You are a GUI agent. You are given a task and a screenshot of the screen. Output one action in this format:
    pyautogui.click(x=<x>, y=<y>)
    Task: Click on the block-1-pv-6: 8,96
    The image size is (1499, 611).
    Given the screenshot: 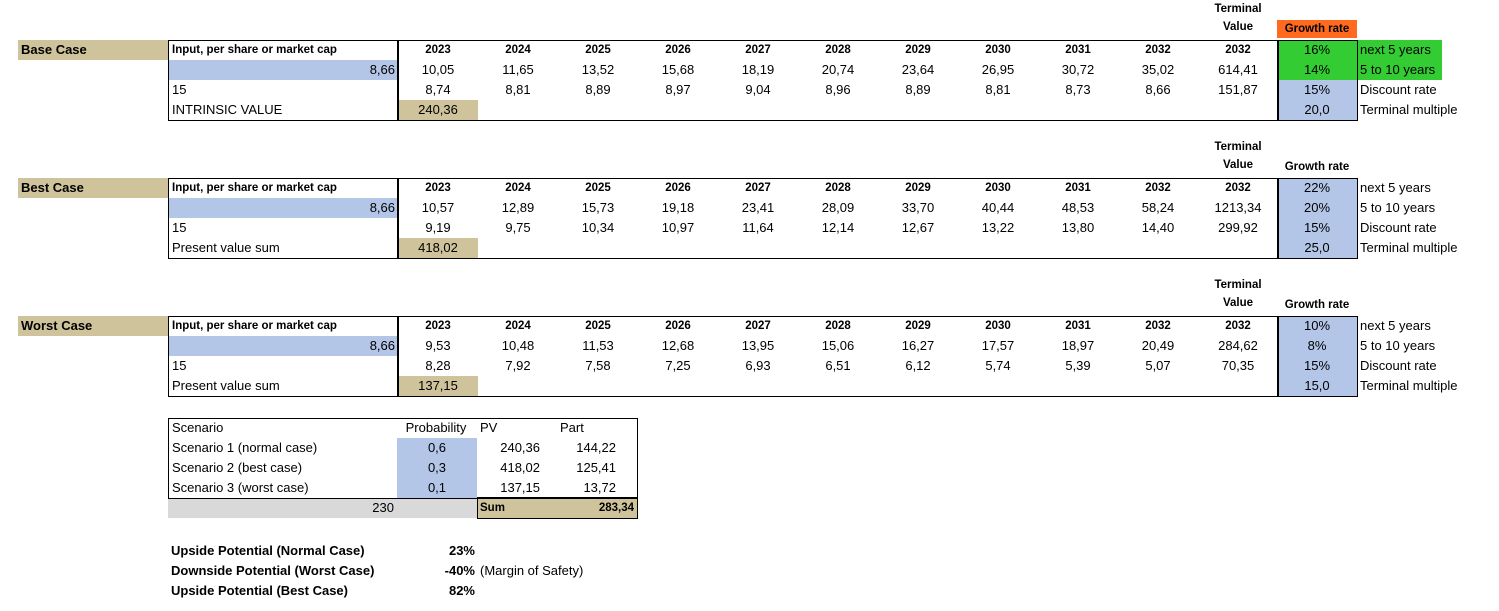 What is the action you would take?
    pyautogui.click(x=838, y=89)
    